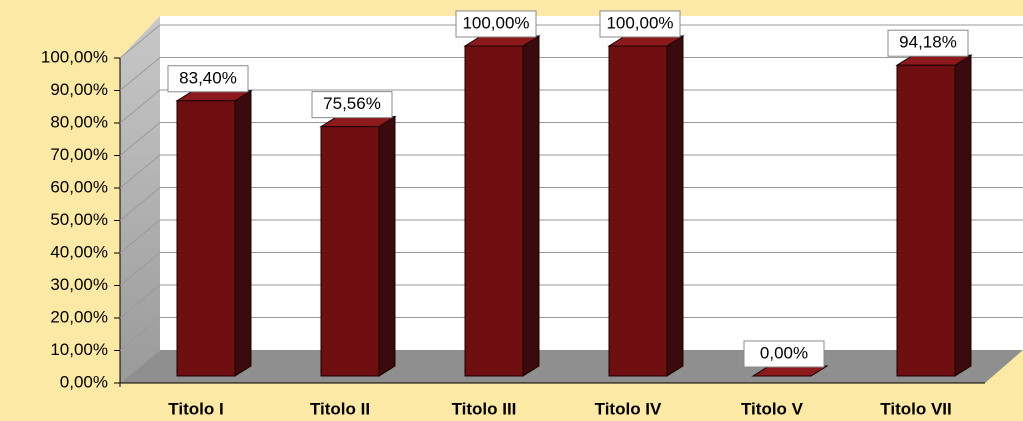 This screenshot has width=1023, height=421. I want to click on y-tick-label: 10,00%, so click(79, 349).